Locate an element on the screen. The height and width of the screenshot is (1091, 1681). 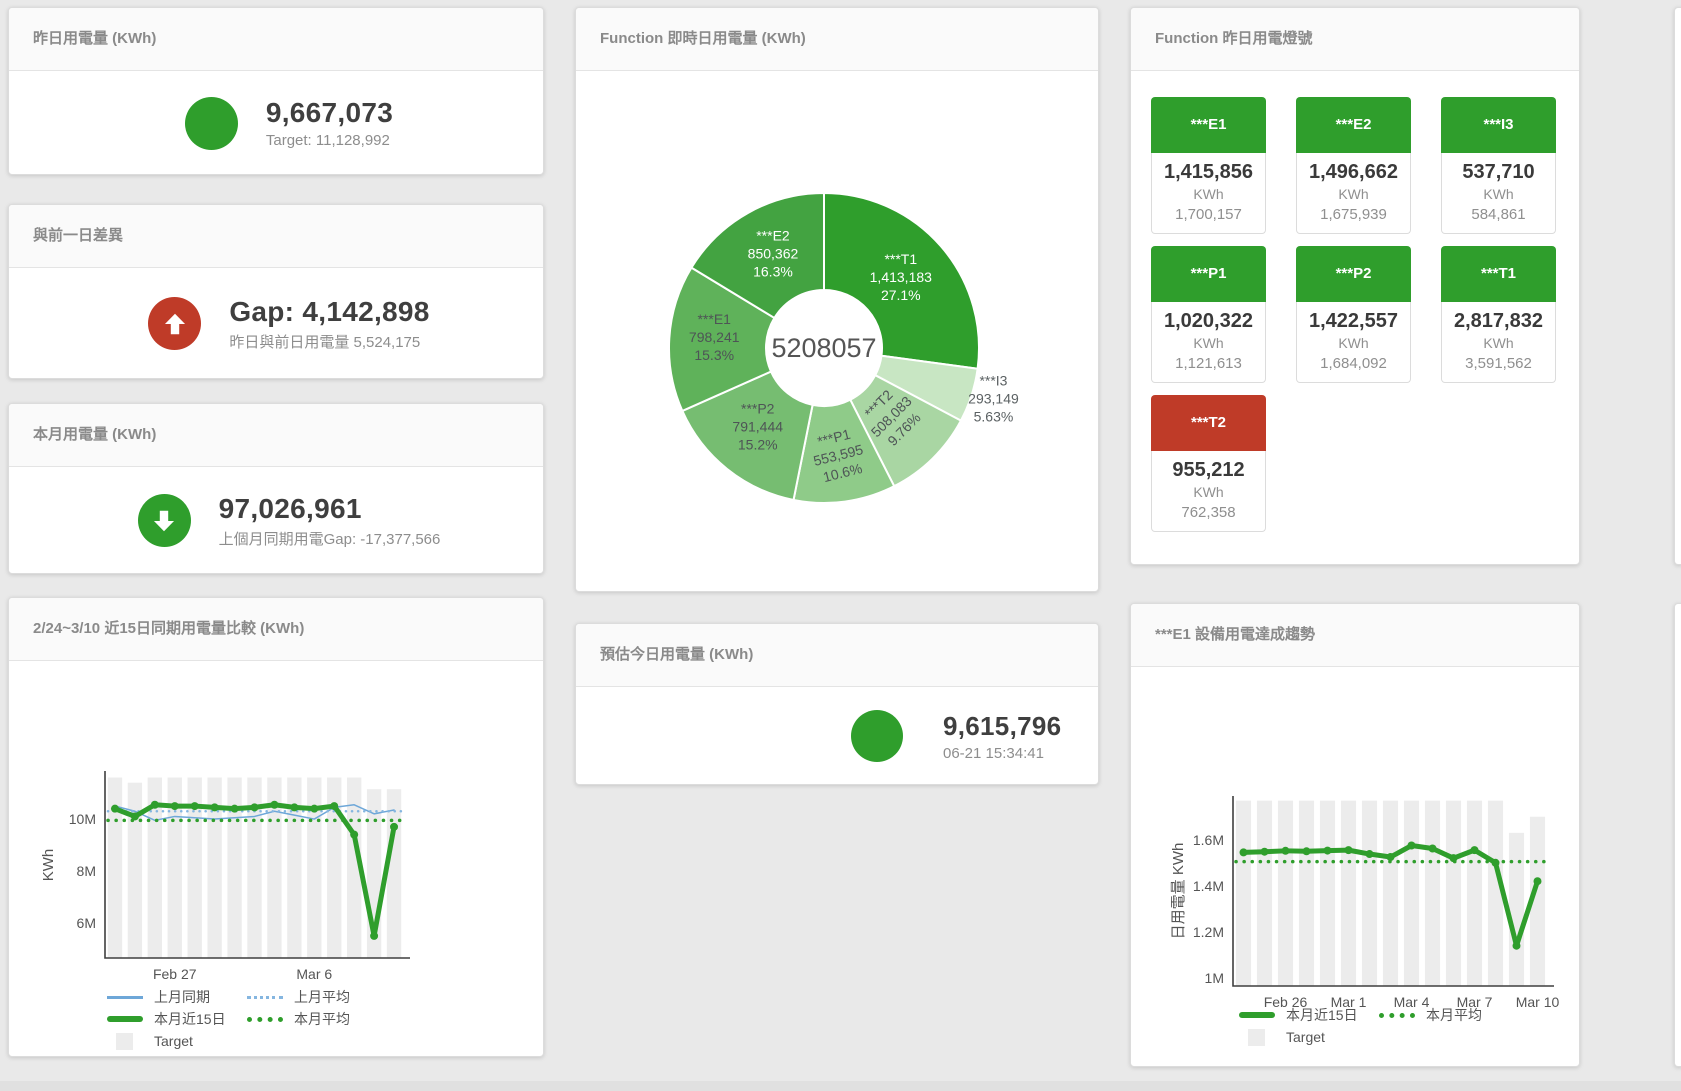
donut-label: ***P1 is located at coordinates (834, 438).